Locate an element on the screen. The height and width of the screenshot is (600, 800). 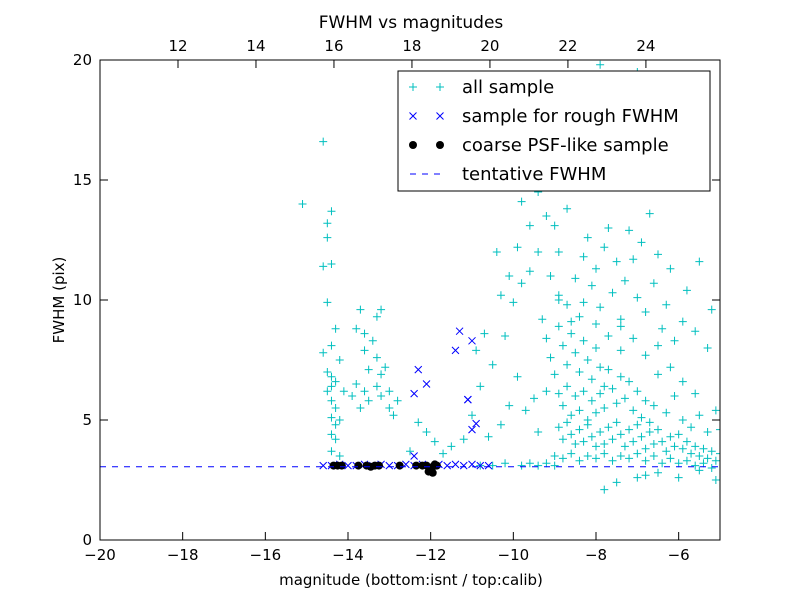
legend-marker is located at coordinates (440, 87).